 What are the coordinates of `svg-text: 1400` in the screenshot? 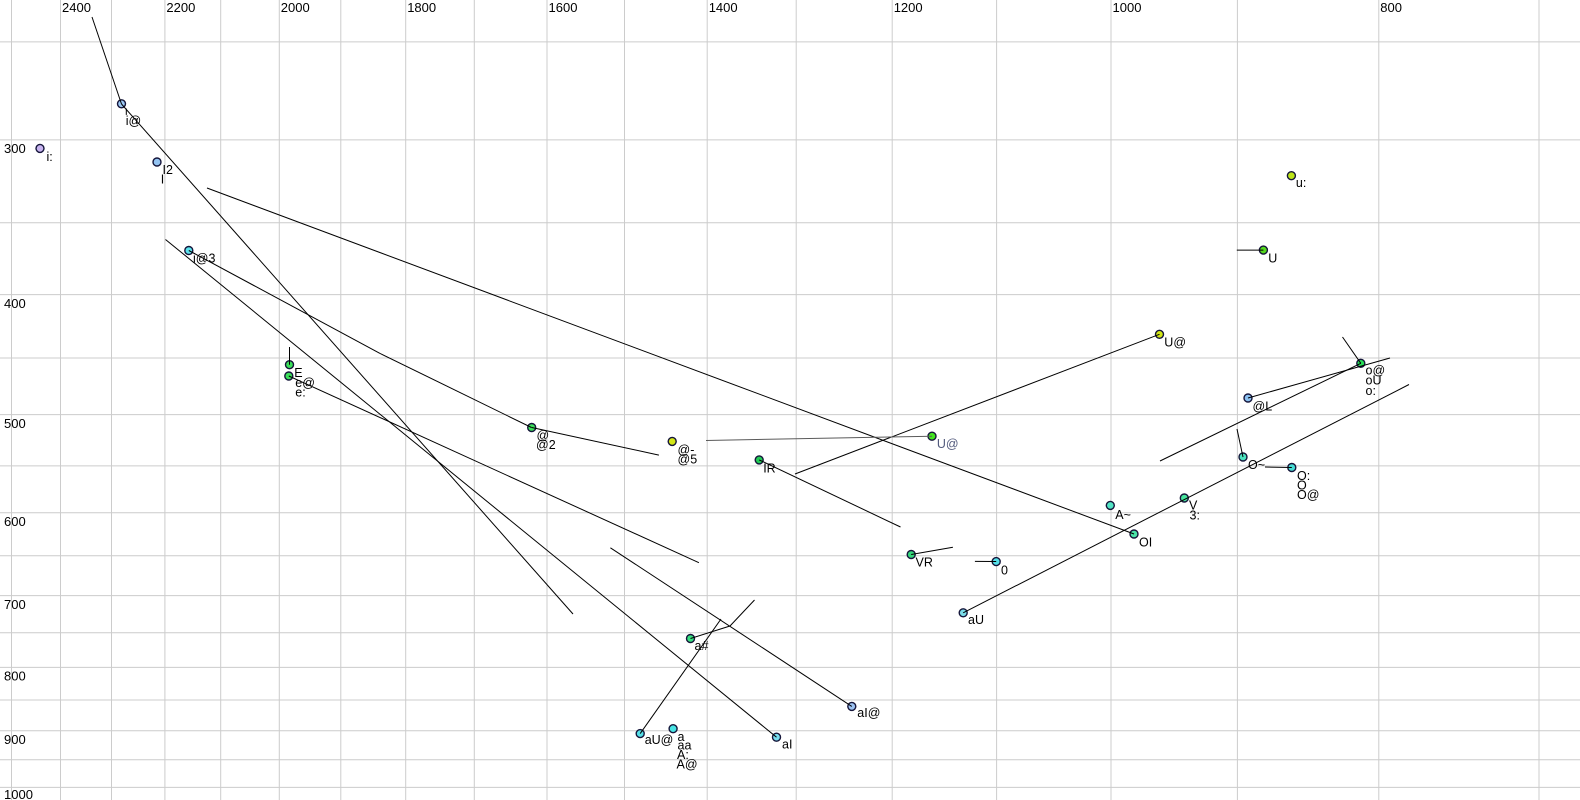 It's located at (723, 7).